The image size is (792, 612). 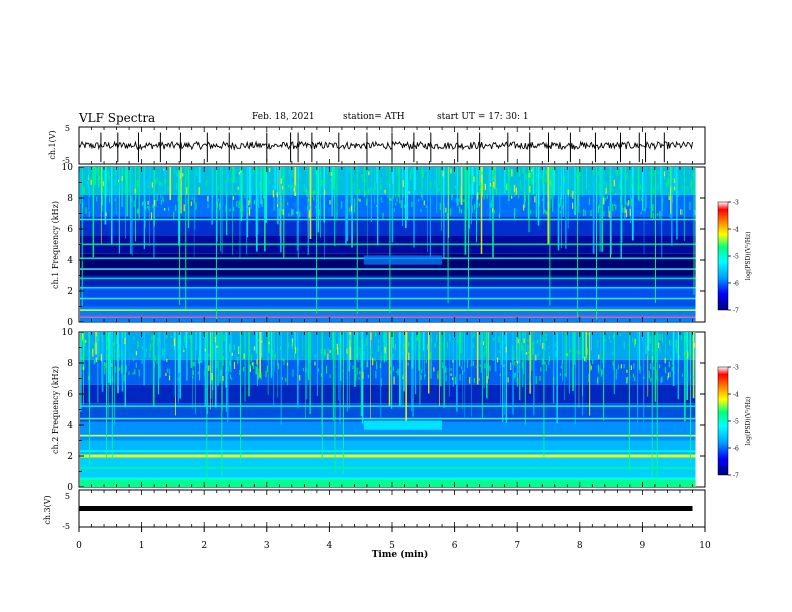 What do you see at coordinates (736, 284) in the screenshot?
I see `colorbar-tick-label: -6` at bounding box center [736, 284].